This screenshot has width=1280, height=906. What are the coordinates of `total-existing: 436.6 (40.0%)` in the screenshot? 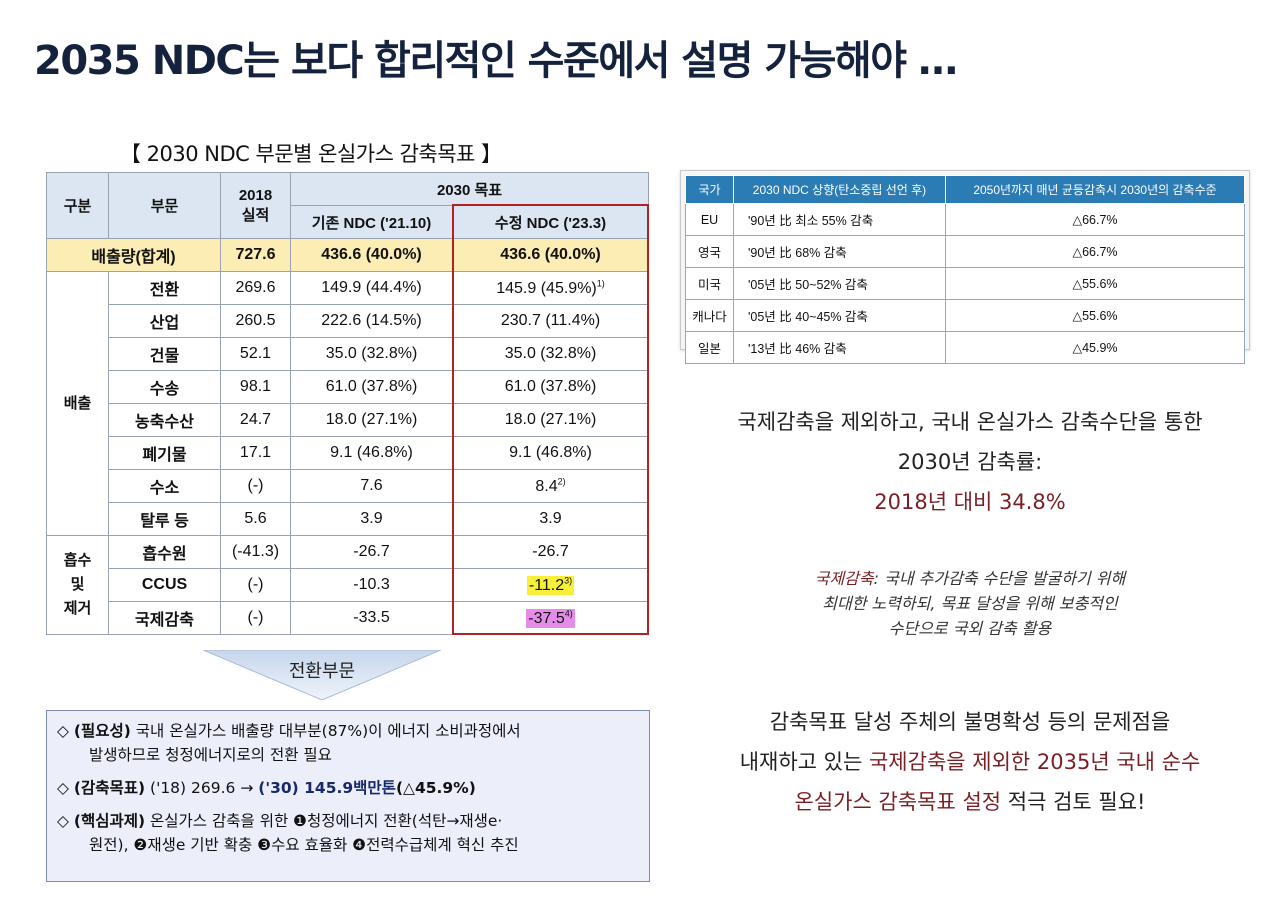 It's located at (371, 255).